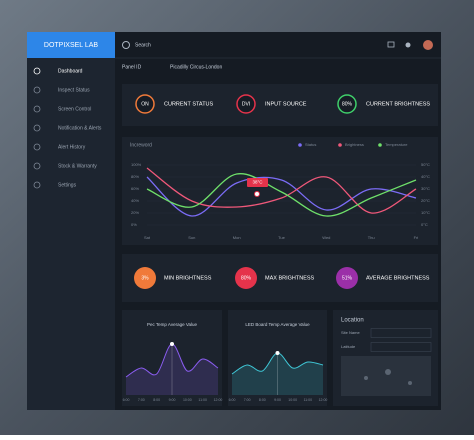 This screenshot has height=440, width=474. Describe the element at coordinates (172, 324) in the screenshot. I see `small-chart-title: Pec Temp Average Value` at that location.